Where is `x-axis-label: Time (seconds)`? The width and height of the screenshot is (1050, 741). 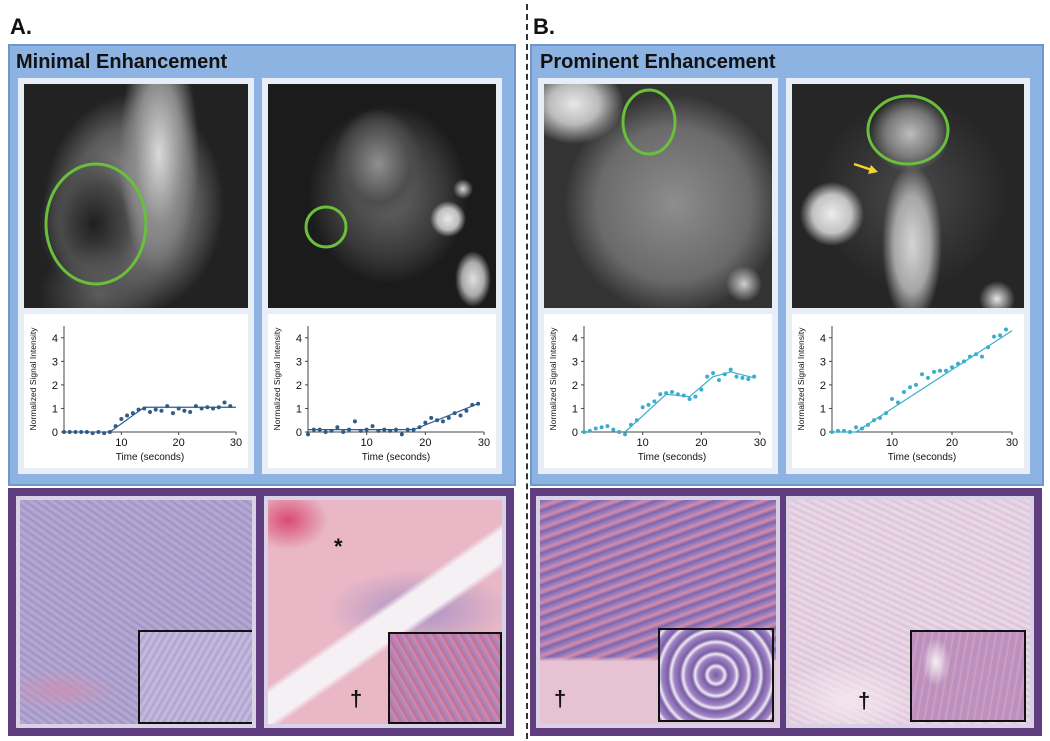
x-axis-label: Time (seconds) is located at coordinates (396, 457).